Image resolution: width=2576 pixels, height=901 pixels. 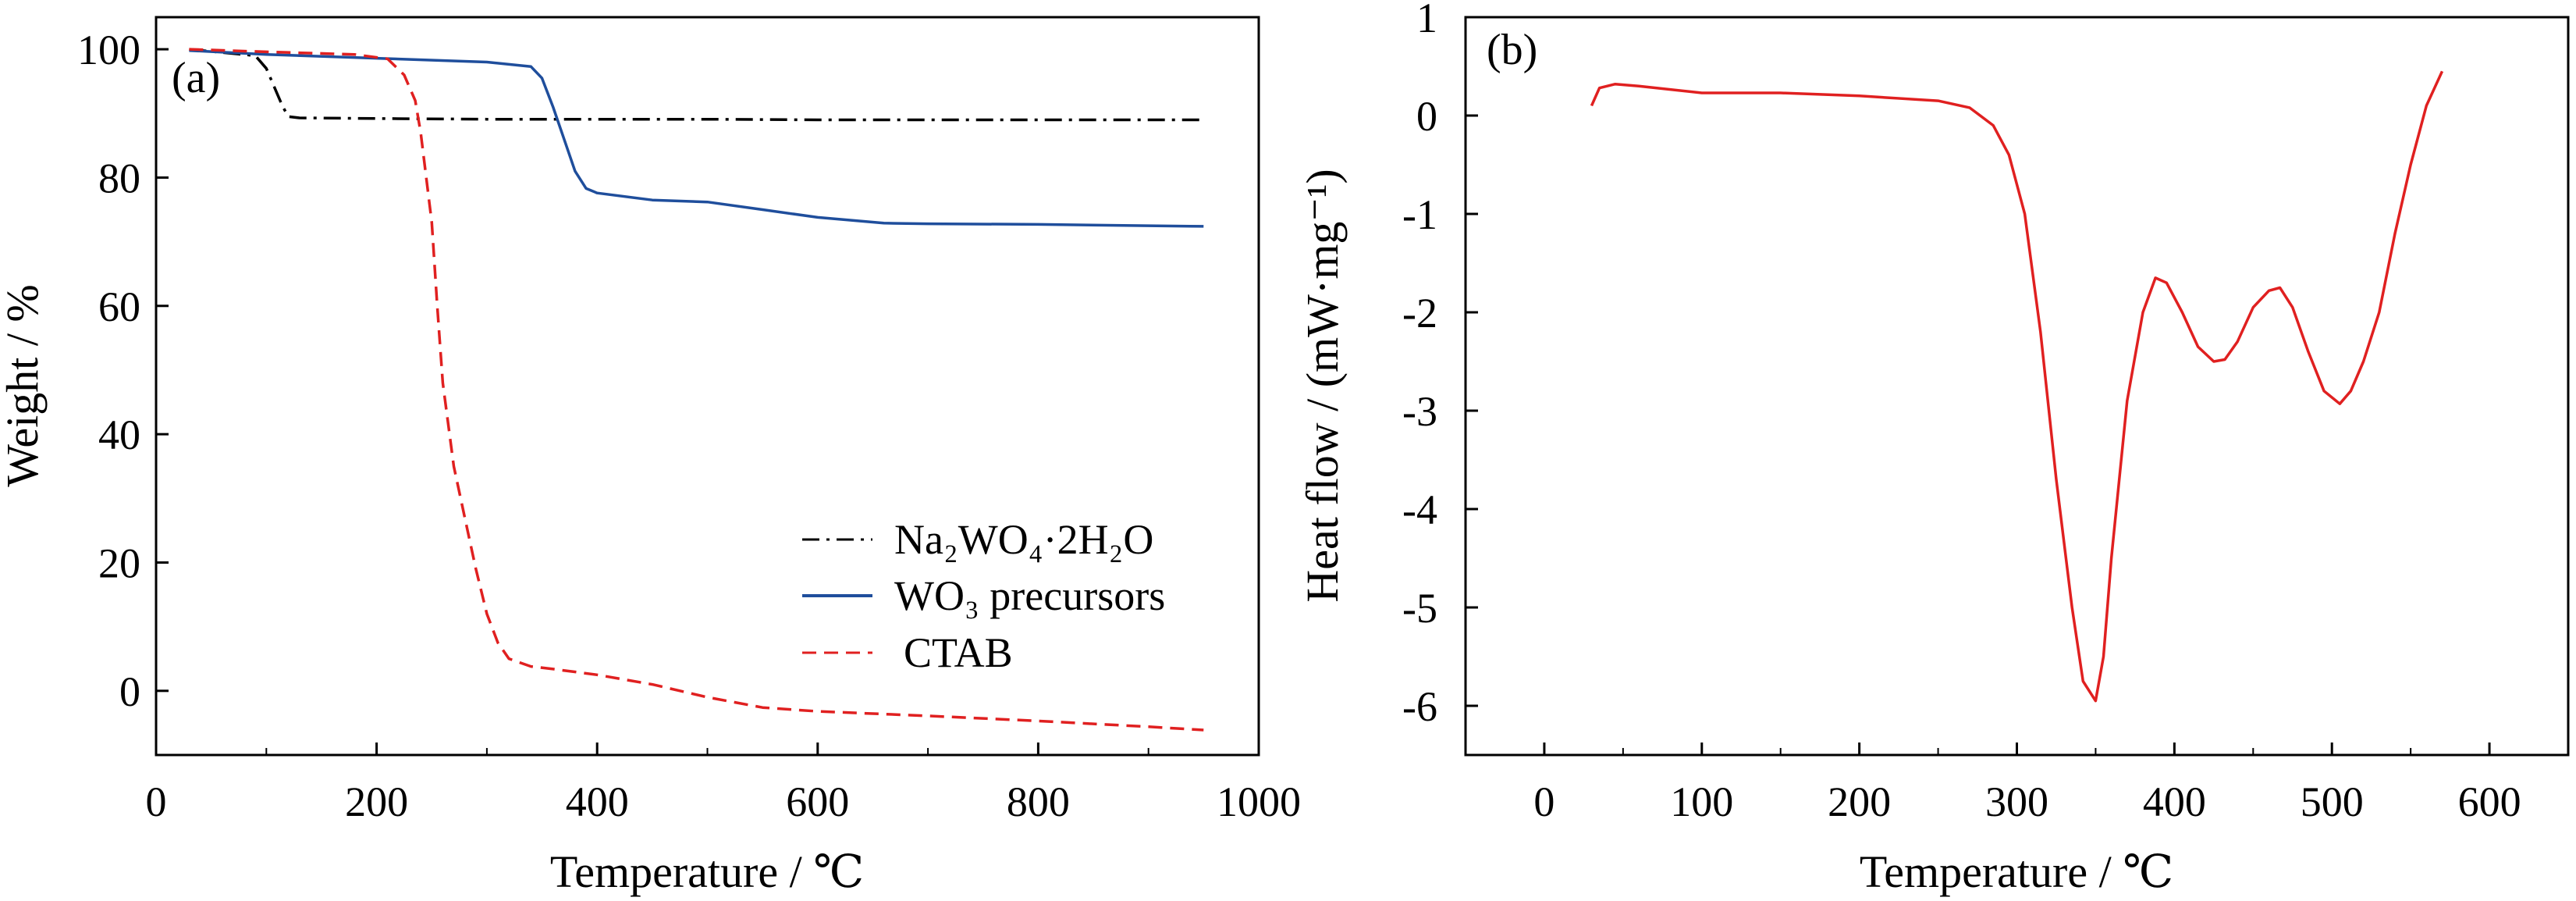 I want to click on panel-b-y-axis: 1 0 -1 -2 -3 -4 -5 -6, so click(x=1440, y=365).